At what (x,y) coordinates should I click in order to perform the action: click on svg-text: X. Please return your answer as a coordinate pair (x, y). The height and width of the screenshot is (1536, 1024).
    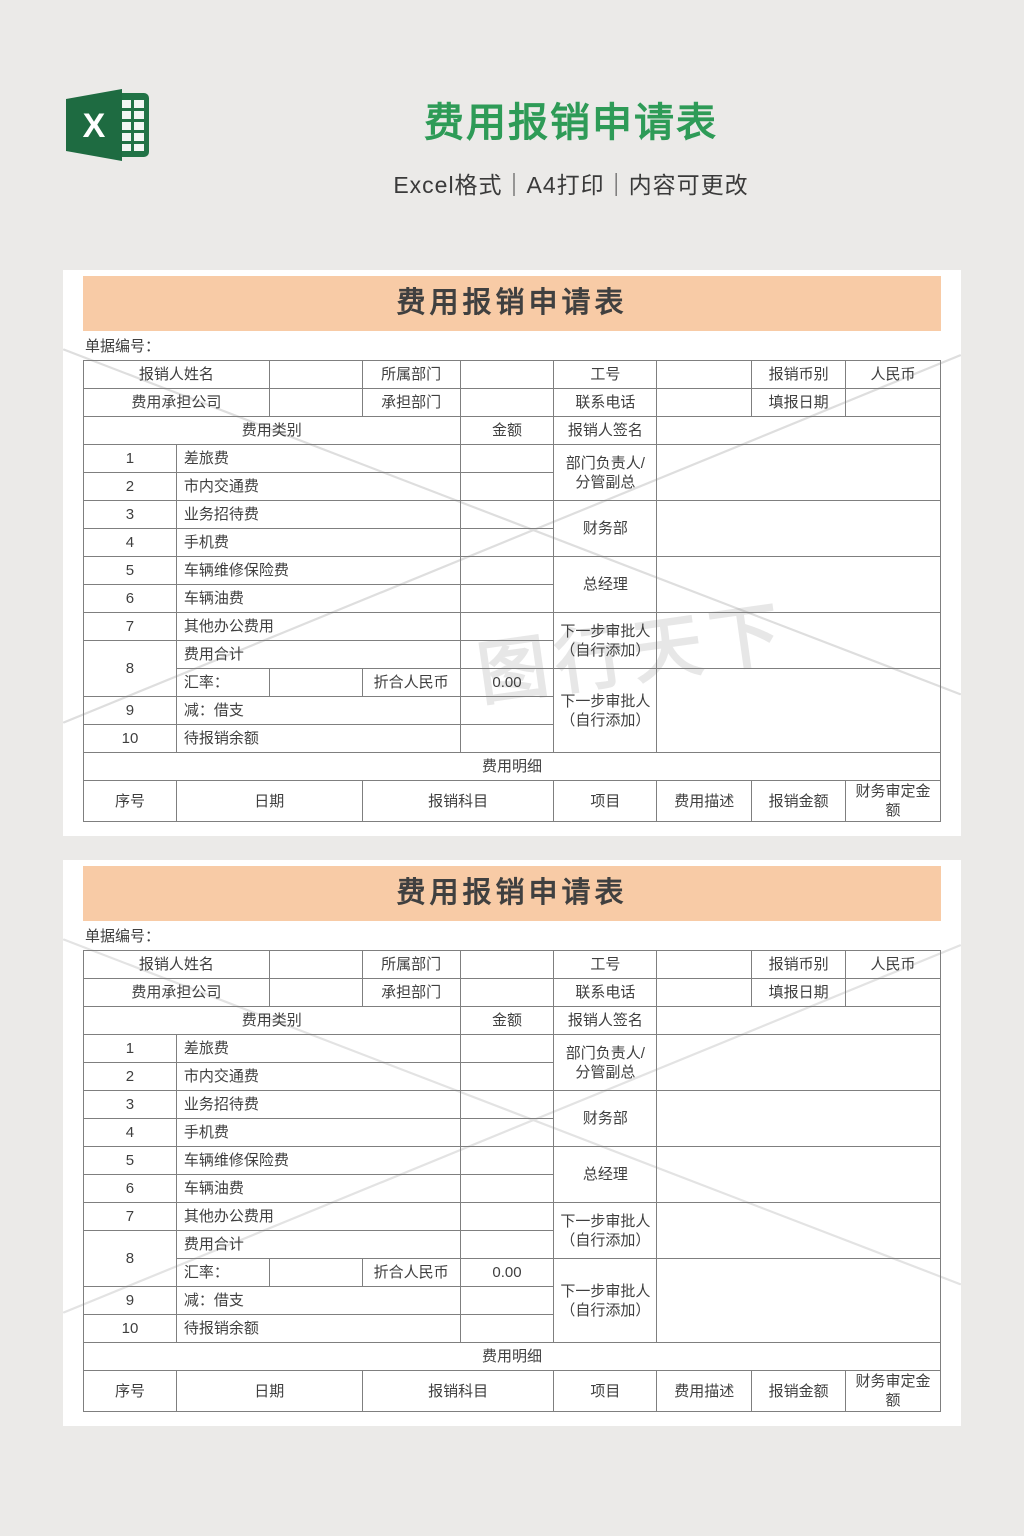
    Looking at the image, I should click on (94, 126).